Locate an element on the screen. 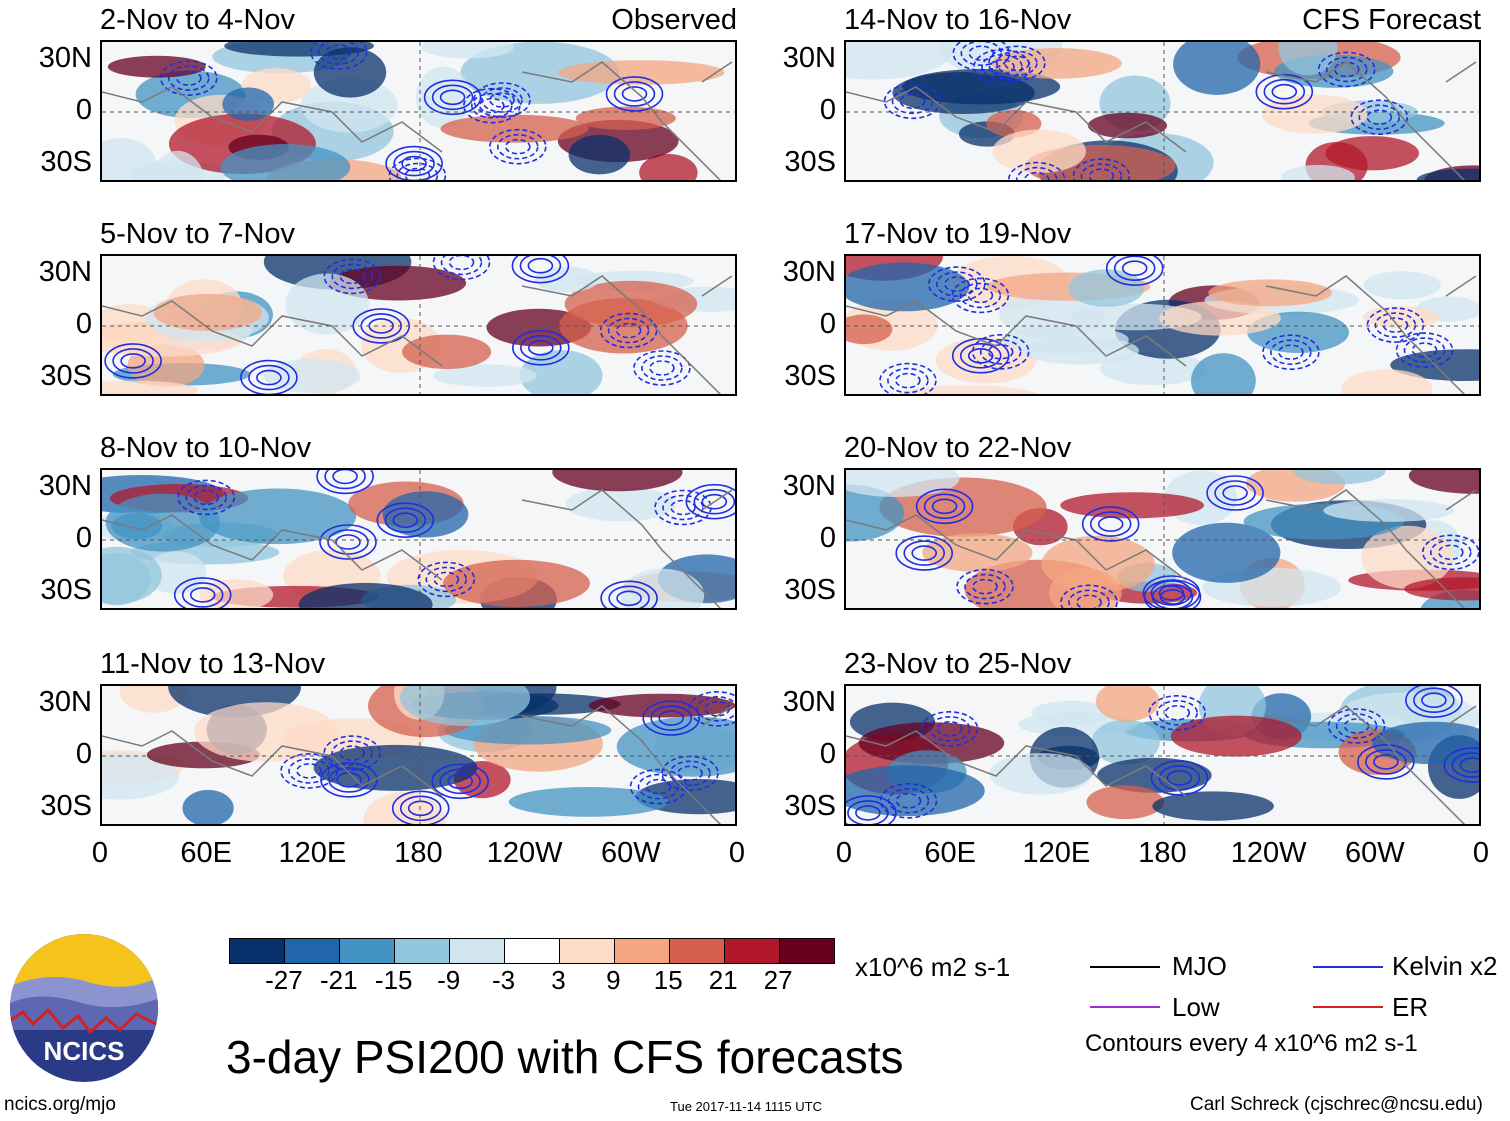 This screenshot has height=1121, width=1510. panel-tag: CFS Forecast is located at coordinates (1391, 20).